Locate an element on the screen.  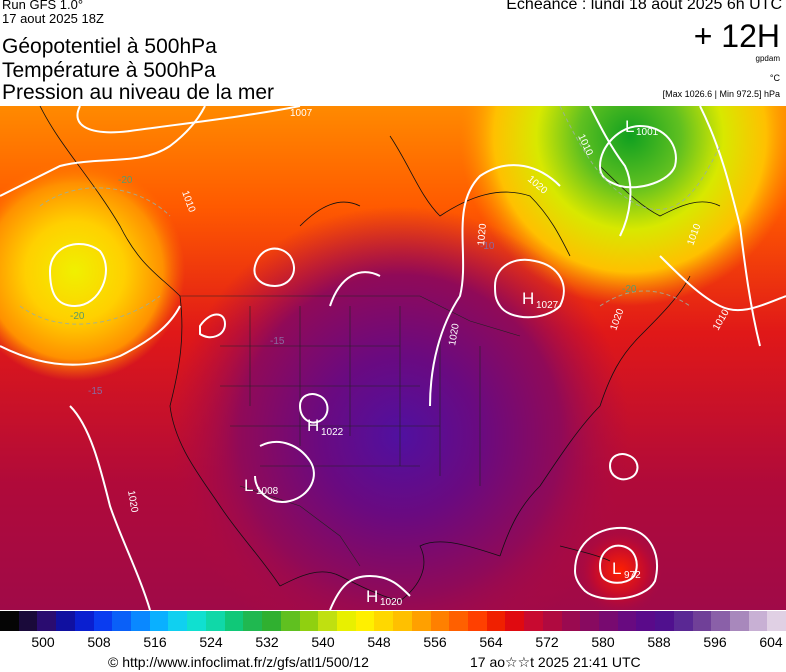
colorbar-tick-label: 588 is located at coordinates (659, 642).